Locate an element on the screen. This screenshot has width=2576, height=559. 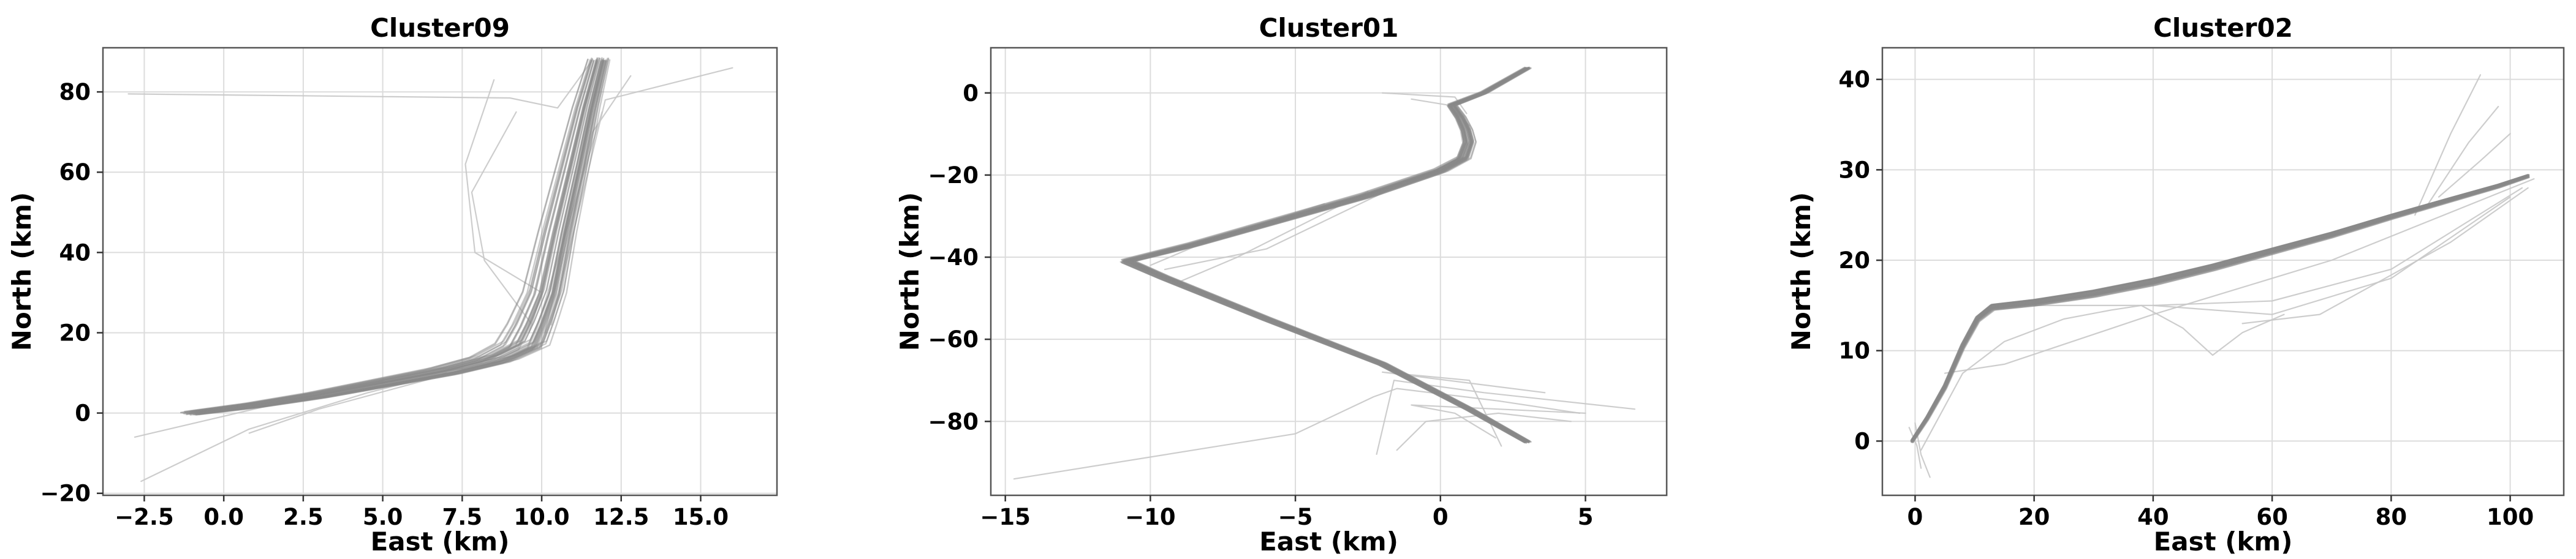
y-tick-label: 60 is located at coordinates (75, 172).